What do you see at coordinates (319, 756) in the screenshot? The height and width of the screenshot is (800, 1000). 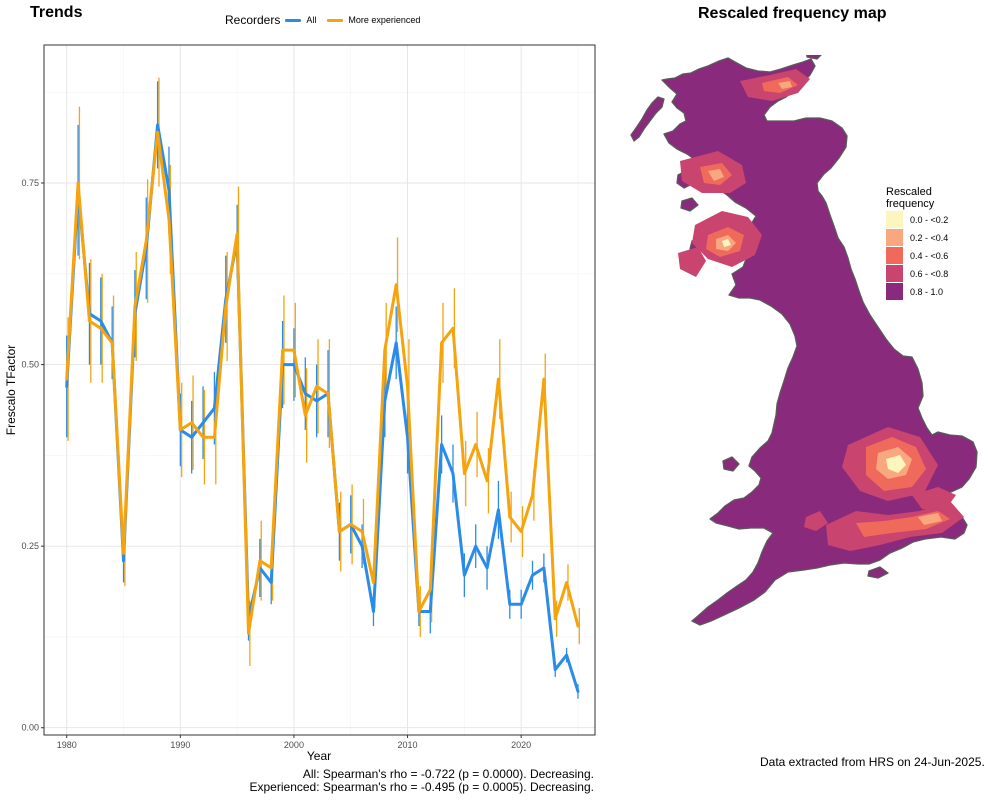 I see `x-axis-label: Year` at bounding box center [319, 756].